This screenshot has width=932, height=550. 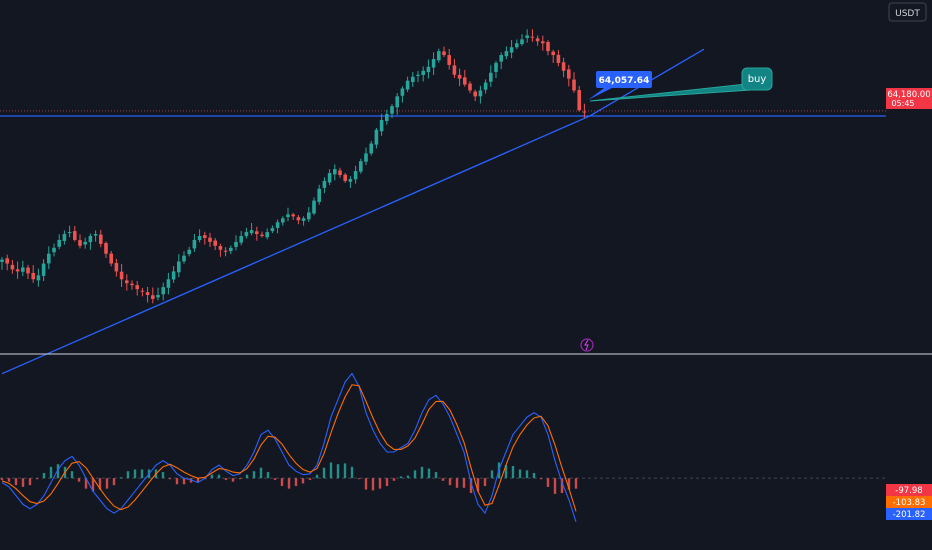 I want to click on price-callout: 64,057.64, so click(x=620, y=85).